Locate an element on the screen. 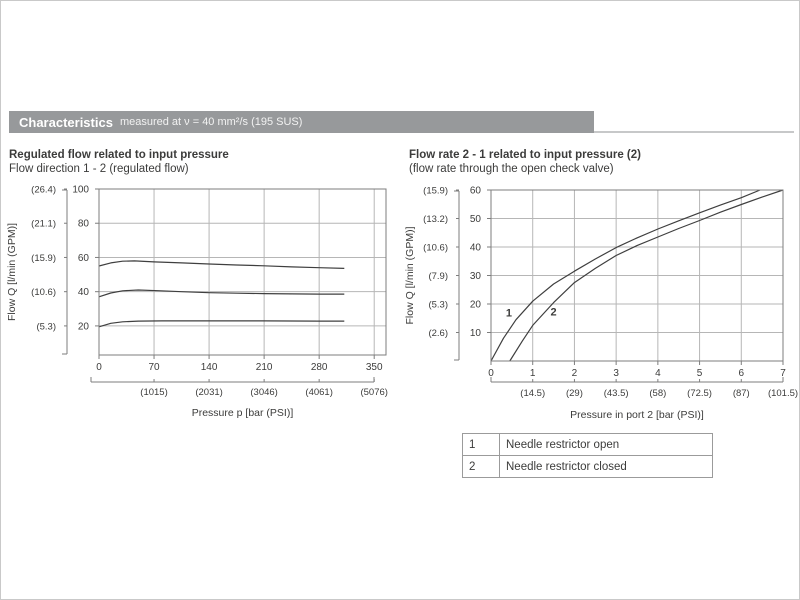 This screenshot has height=600, width=800. y-secondary-label: (2.6) is located at coordinates (438, 333).